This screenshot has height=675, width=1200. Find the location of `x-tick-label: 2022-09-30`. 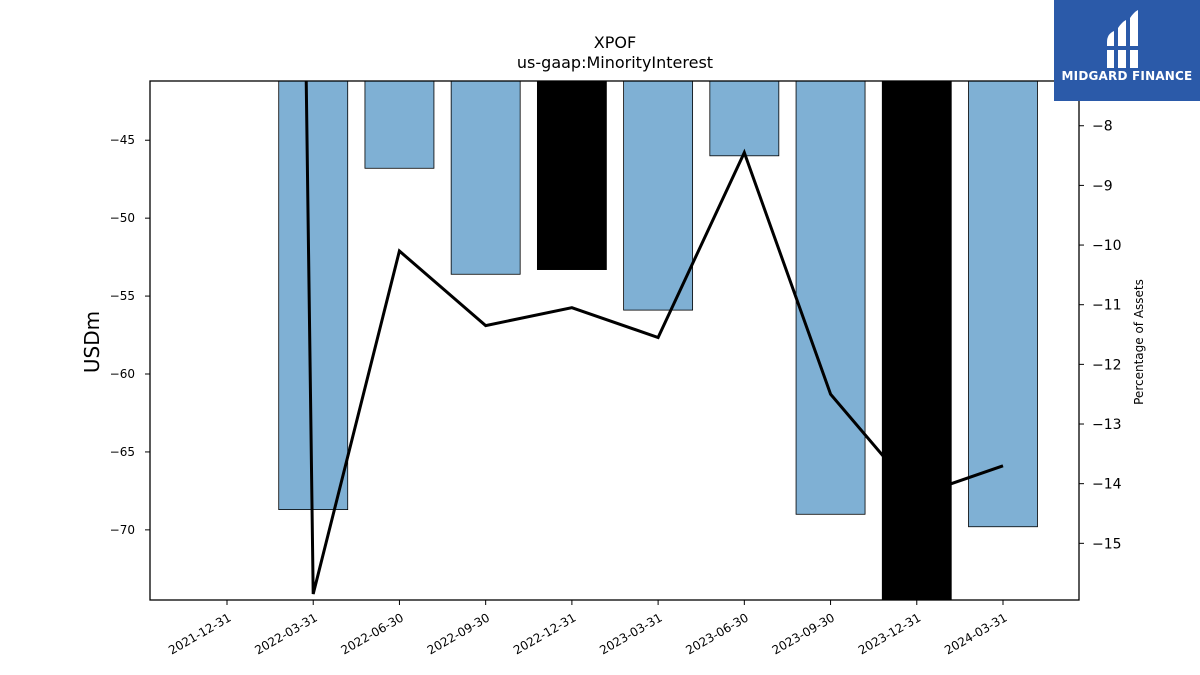

x-tick-label: 2022-09-30 is located at coordinates (458, 633).